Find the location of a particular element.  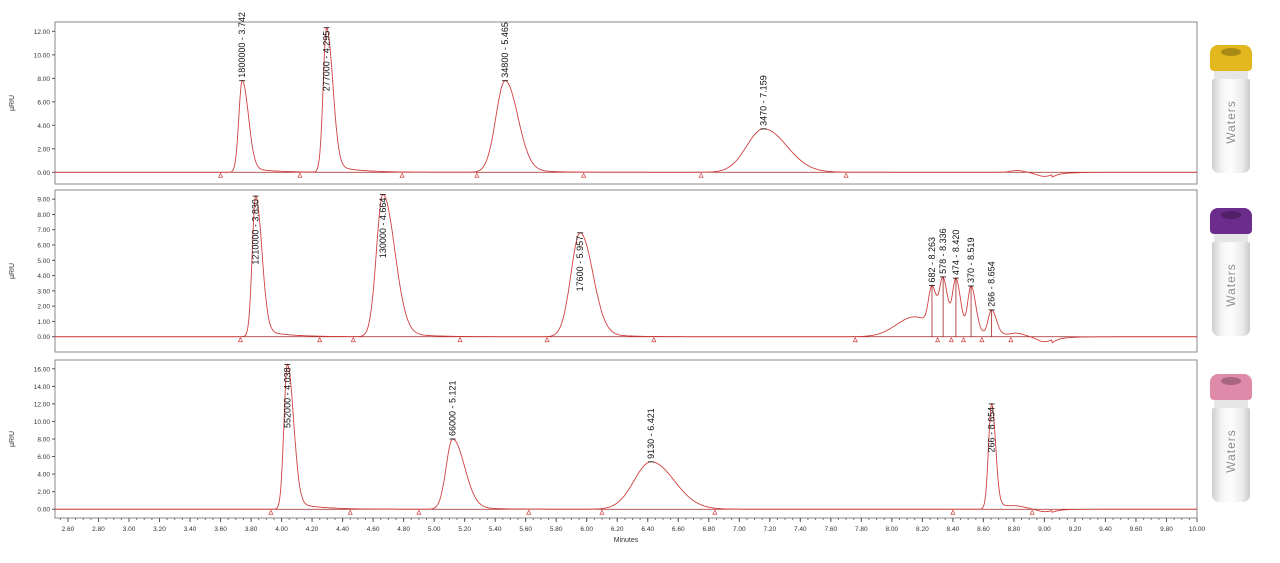

x-tick-label: 2.80 is located at coordinates (98, 529).